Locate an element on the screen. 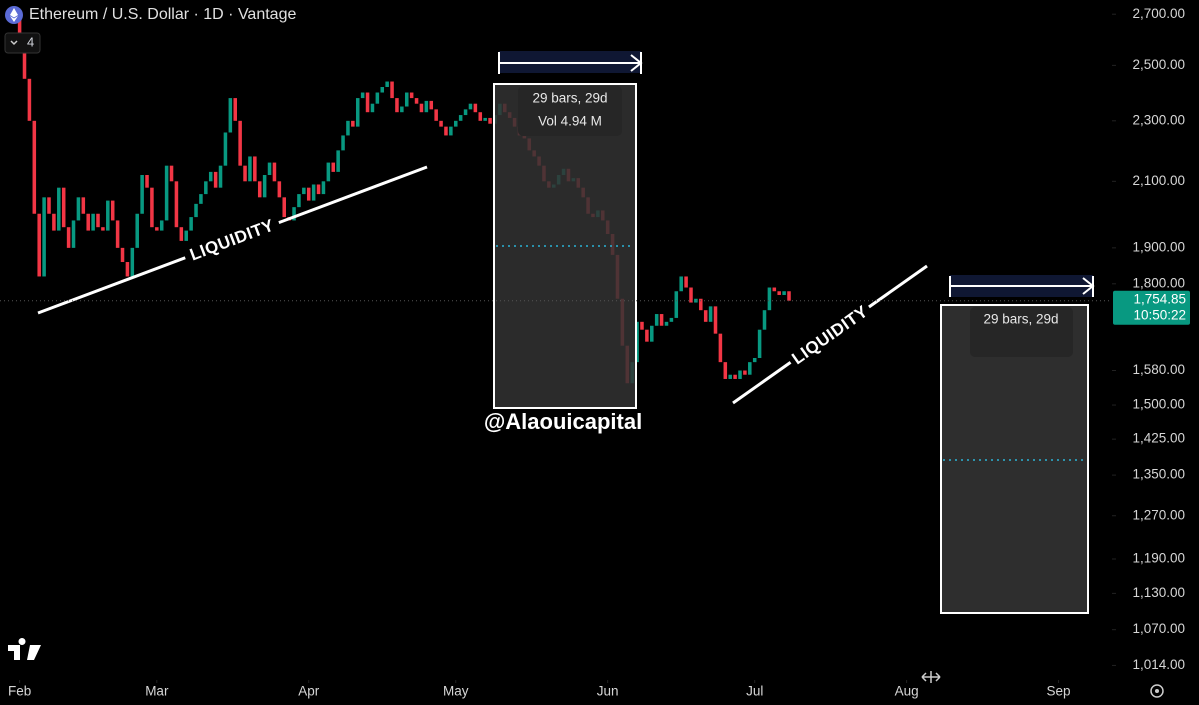 This screenshot has width=1199, height=705. y-tick-label: 1,070.00 is located at coordinates (1158, 628).